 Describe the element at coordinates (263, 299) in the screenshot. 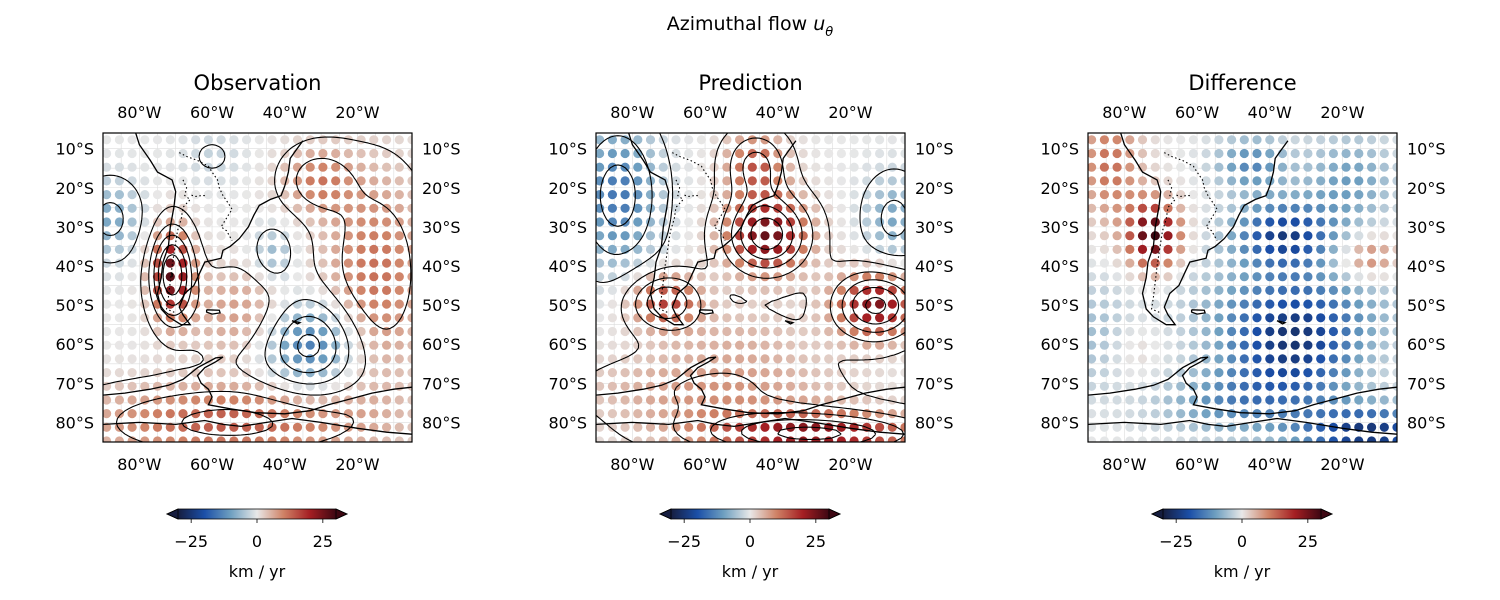

I see `contour-line` at that location.